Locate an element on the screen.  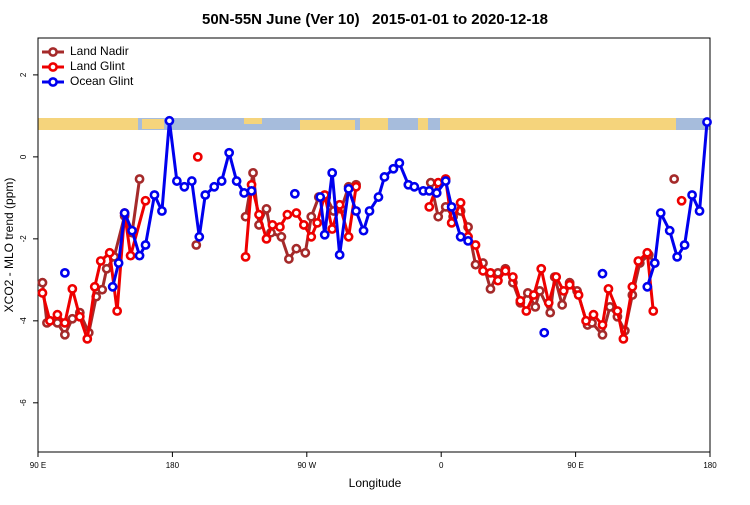
y-tick-label: 0 is located at coordinates (23, 156).